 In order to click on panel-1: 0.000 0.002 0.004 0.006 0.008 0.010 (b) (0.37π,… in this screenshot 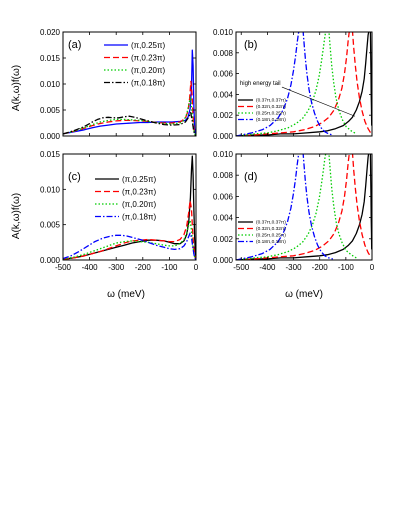, I will do `click(293, 84)`.